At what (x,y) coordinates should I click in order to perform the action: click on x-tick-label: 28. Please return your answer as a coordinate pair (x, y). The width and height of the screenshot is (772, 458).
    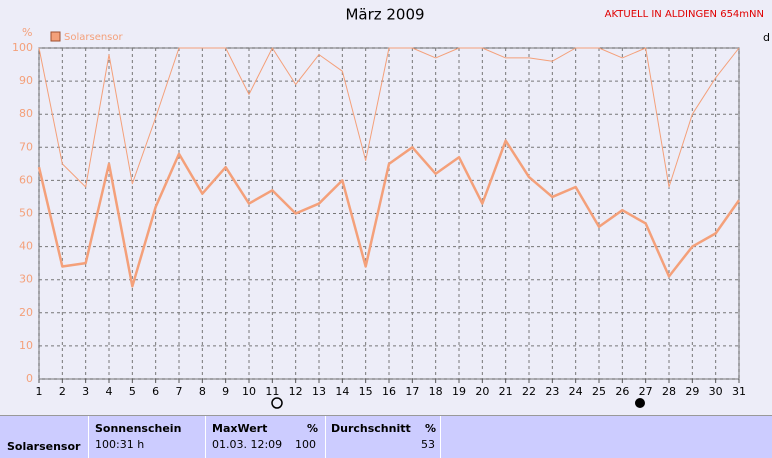
    Looking at the image, I should click on (669, 391).